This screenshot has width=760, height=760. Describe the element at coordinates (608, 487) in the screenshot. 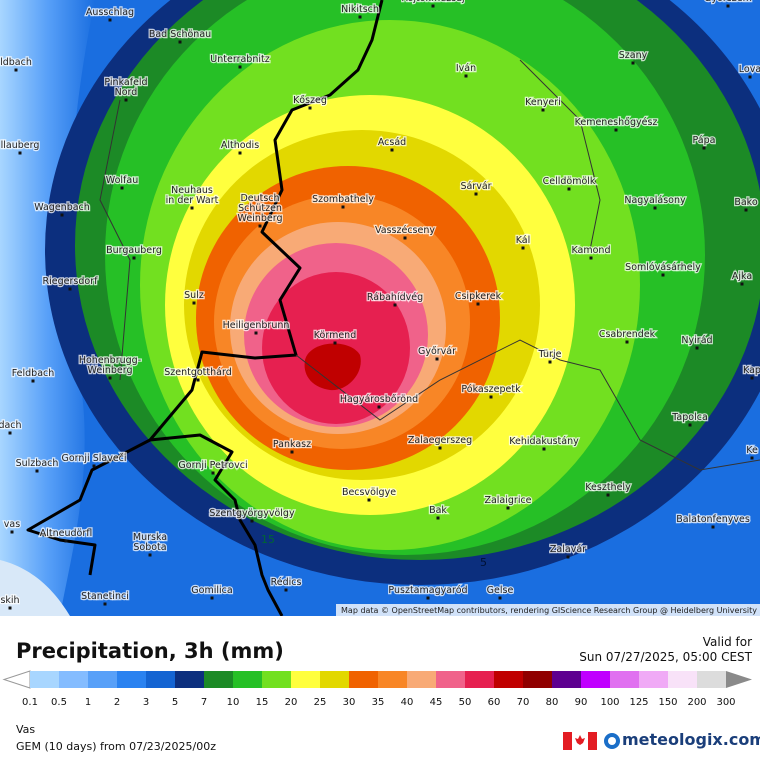

I see `place-label: Keszthely` at that location.